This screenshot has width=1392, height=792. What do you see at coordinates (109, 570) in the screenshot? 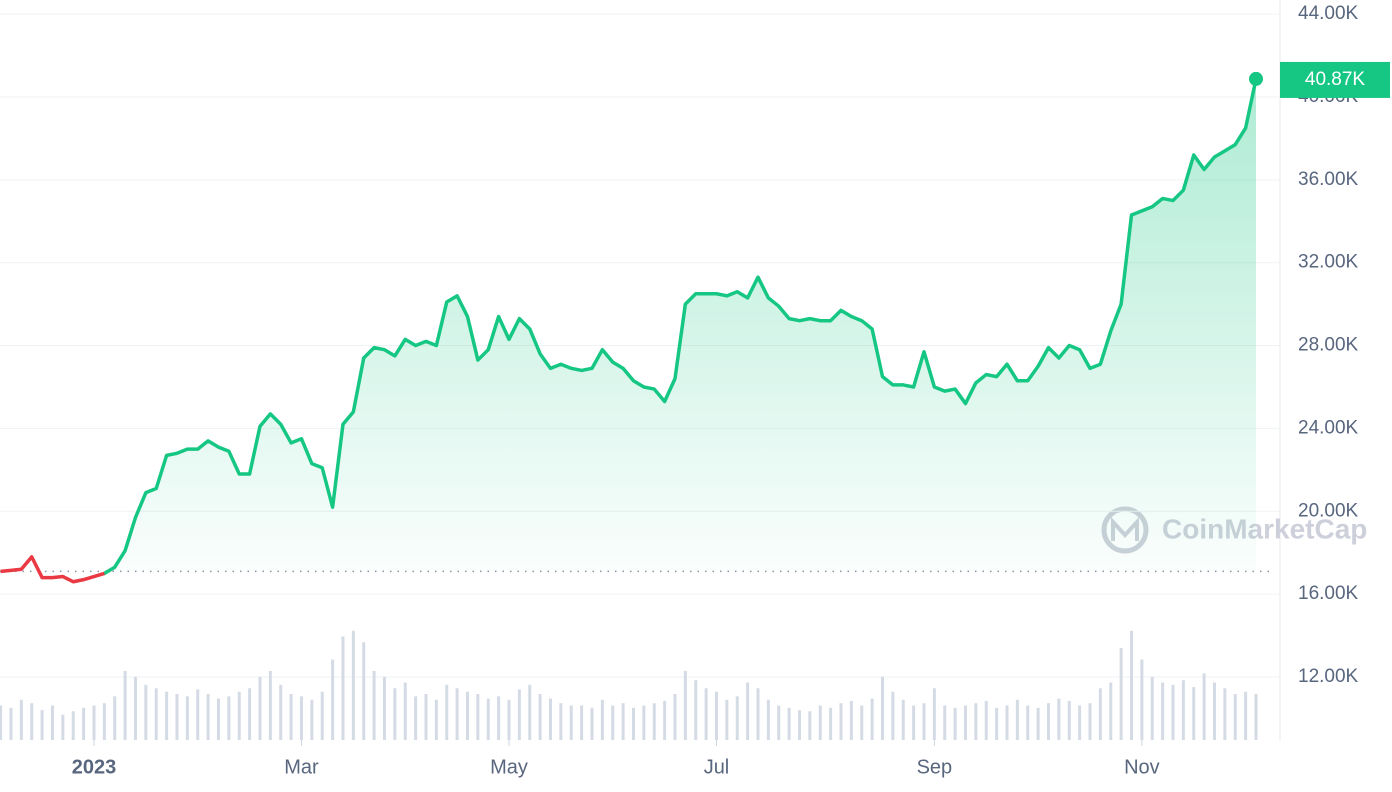
I see `line-connector` at bounding box center [109, 570].